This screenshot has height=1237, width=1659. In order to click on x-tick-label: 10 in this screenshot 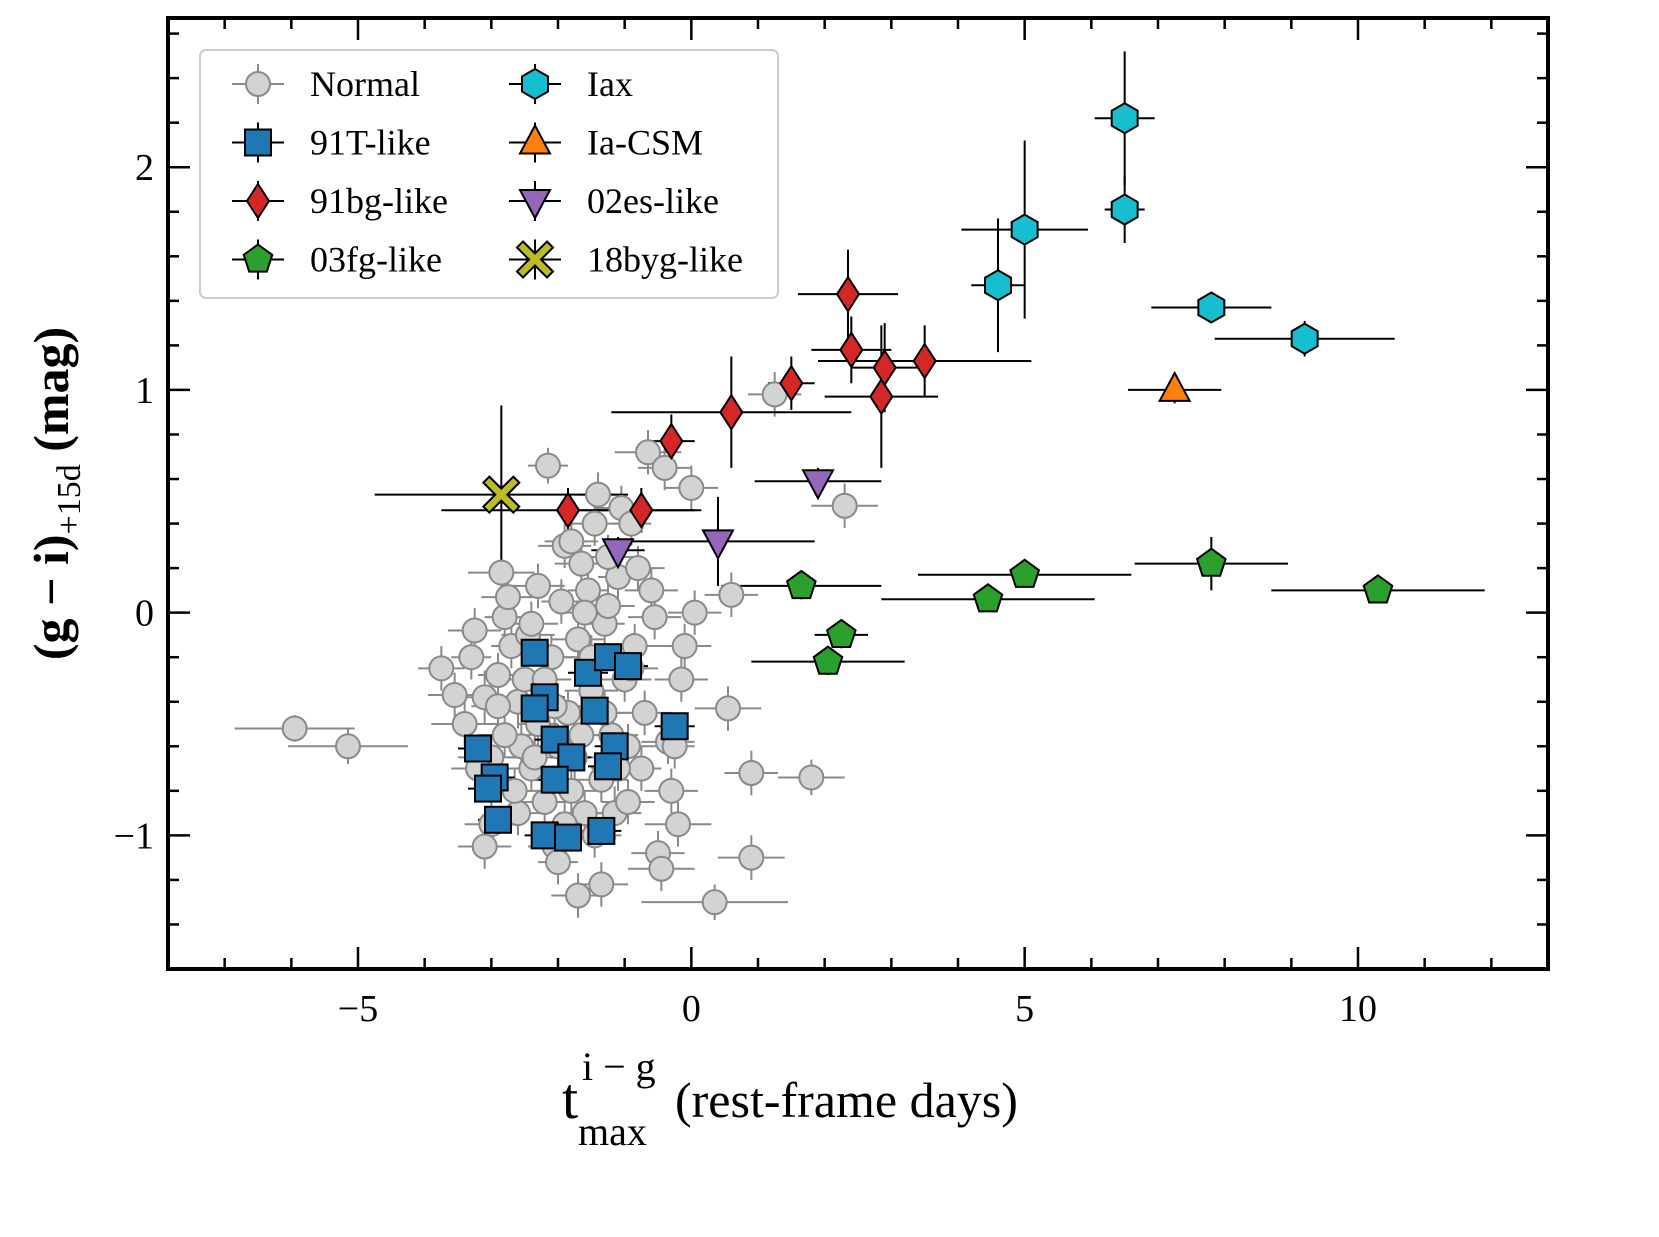, I will do `click(1358, 1009)`.